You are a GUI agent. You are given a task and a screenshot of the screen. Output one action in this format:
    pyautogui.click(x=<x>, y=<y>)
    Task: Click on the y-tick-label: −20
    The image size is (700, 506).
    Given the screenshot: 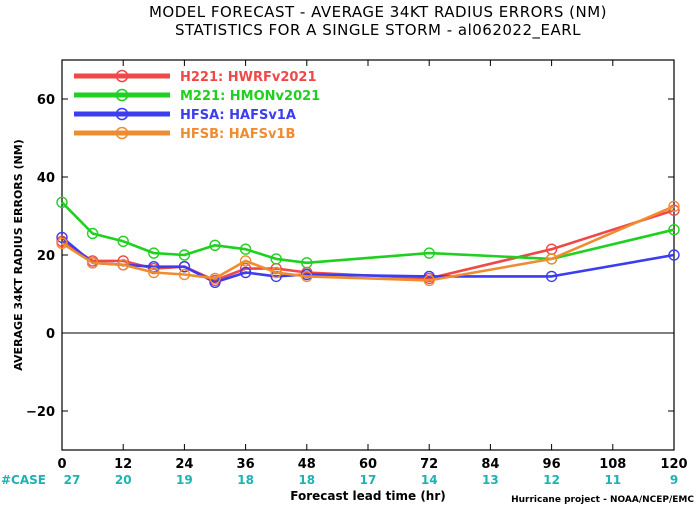 What is the action you would take?
    pyautogui.click(x=40, y=412)
    